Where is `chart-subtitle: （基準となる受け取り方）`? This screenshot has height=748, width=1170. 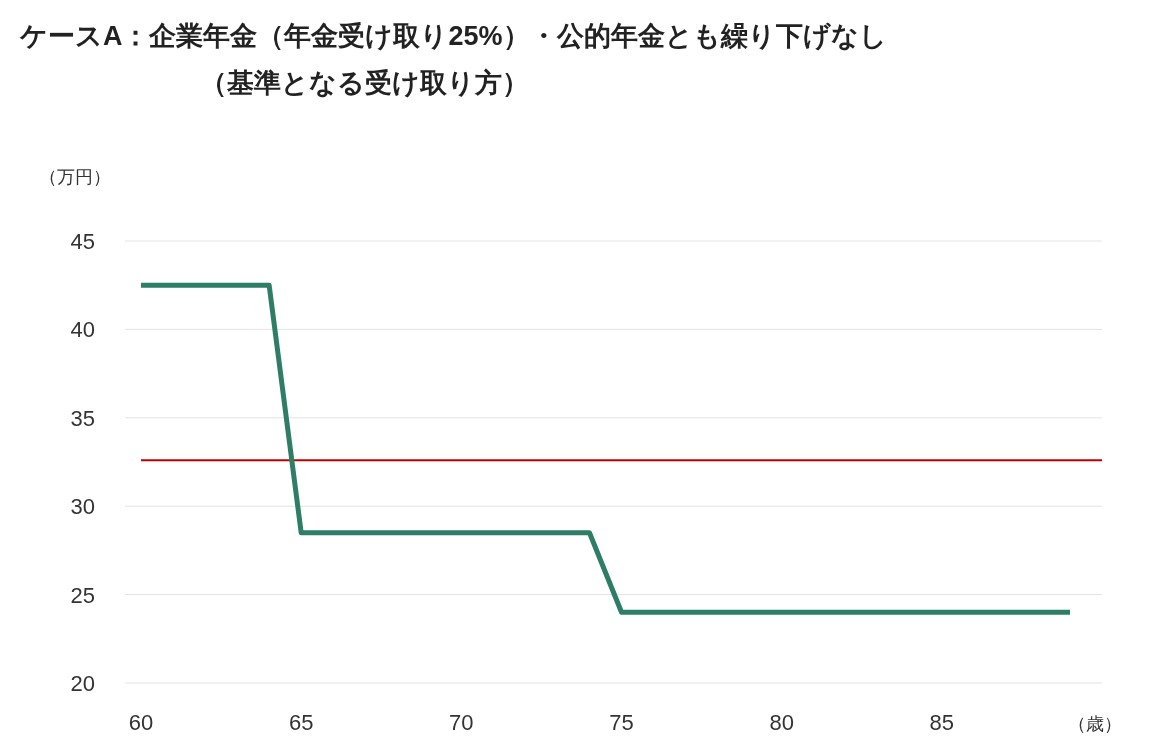
chart-subtitle: （基準となる受け取り方） is located at coordinates (364, 83).